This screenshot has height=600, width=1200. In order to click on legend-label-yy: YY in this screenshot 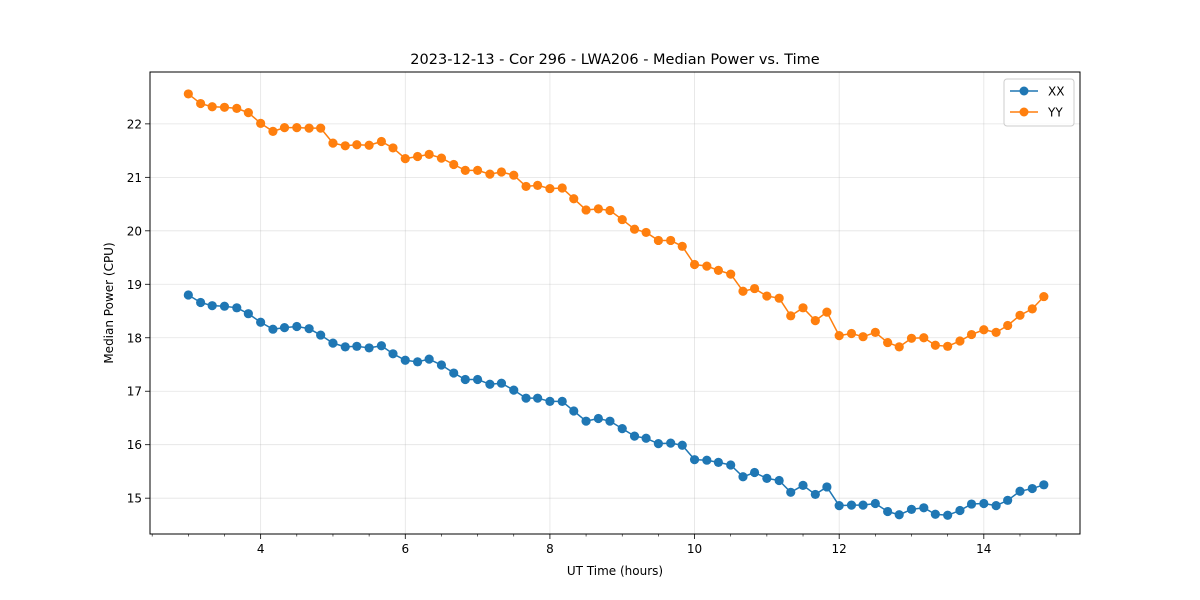, I will do `click(1055, 113)`.